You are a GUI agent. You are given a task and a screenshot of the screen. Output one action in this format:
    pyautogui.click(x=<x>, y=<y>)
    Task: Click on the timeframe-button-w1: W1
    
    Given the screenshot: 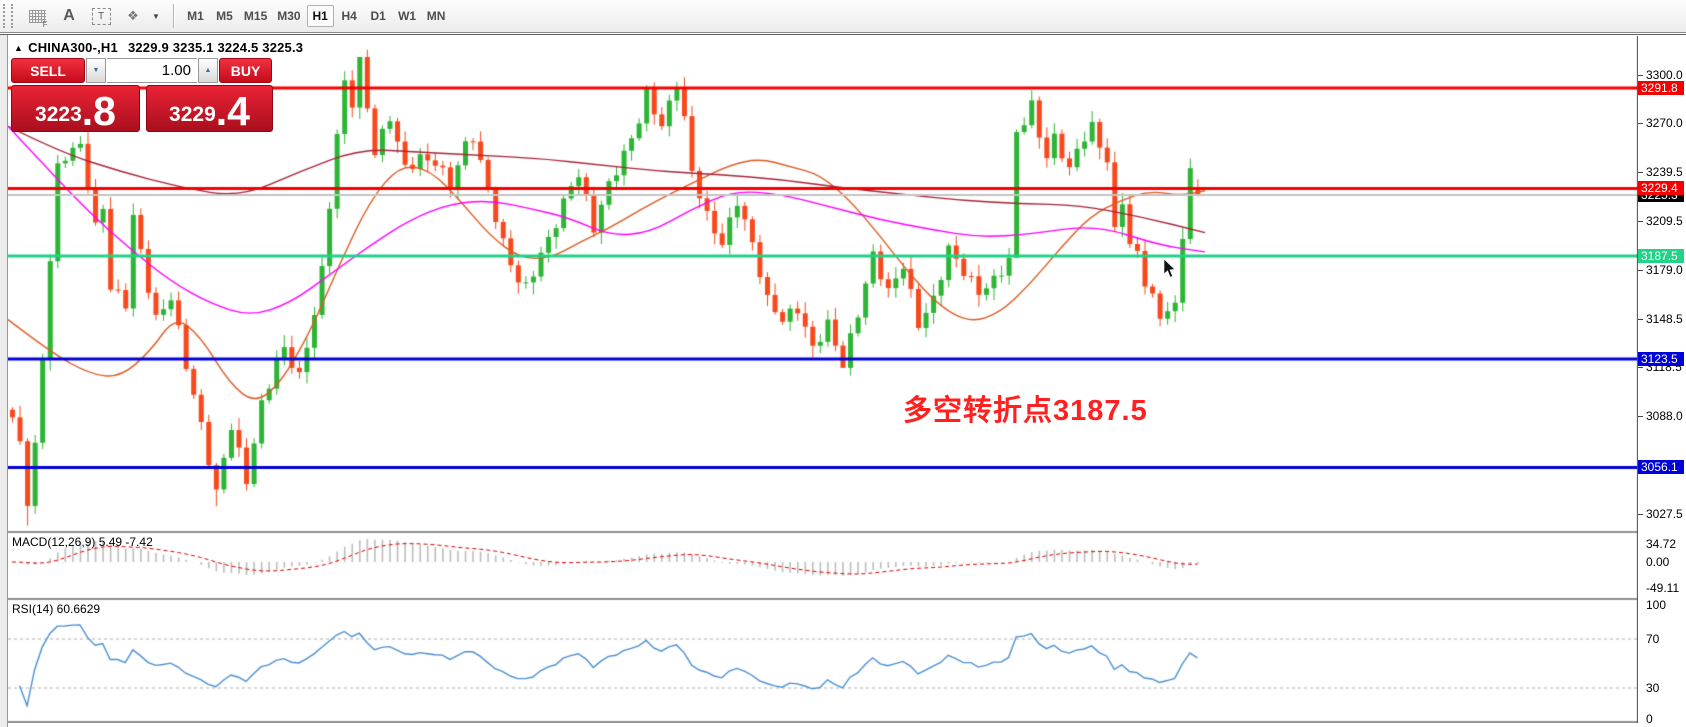 What is the action you would take?
    pyautogui.click(x=407, y=16)
    